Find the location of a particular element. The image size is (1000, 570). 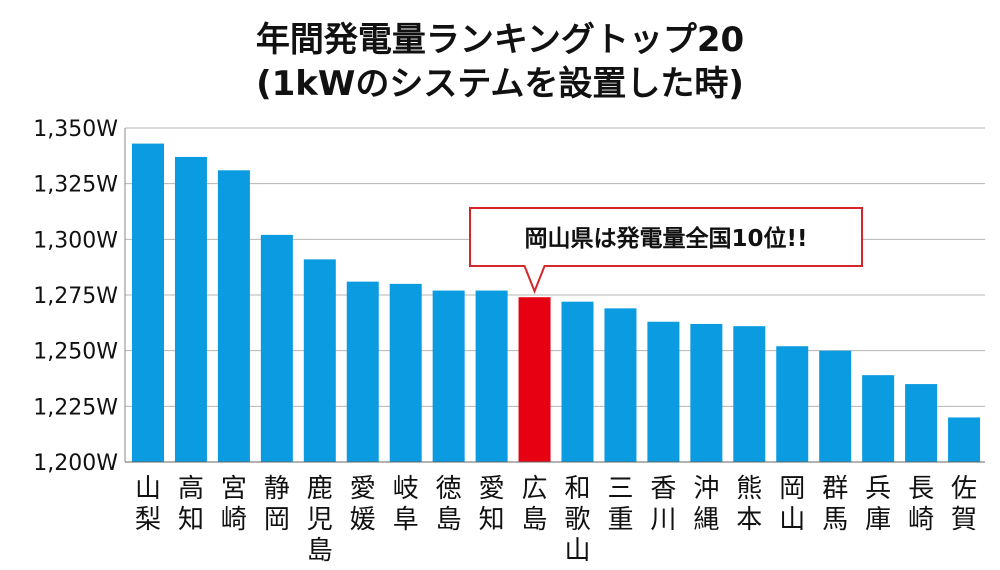

y-tick-label: 1,225W is located at coordinates (75, 407).